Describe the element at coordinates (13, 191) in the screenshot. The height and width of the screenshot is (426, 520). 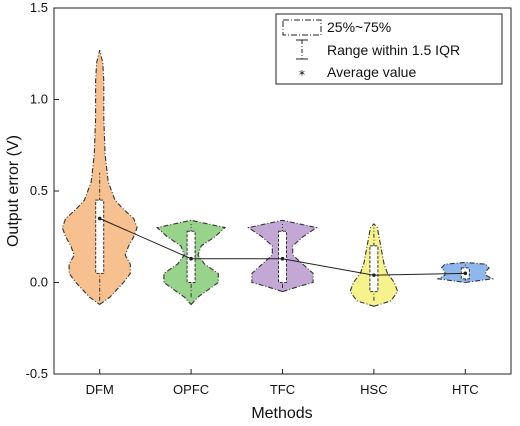
I see `y-axis-title: Output error (V)` at that location.